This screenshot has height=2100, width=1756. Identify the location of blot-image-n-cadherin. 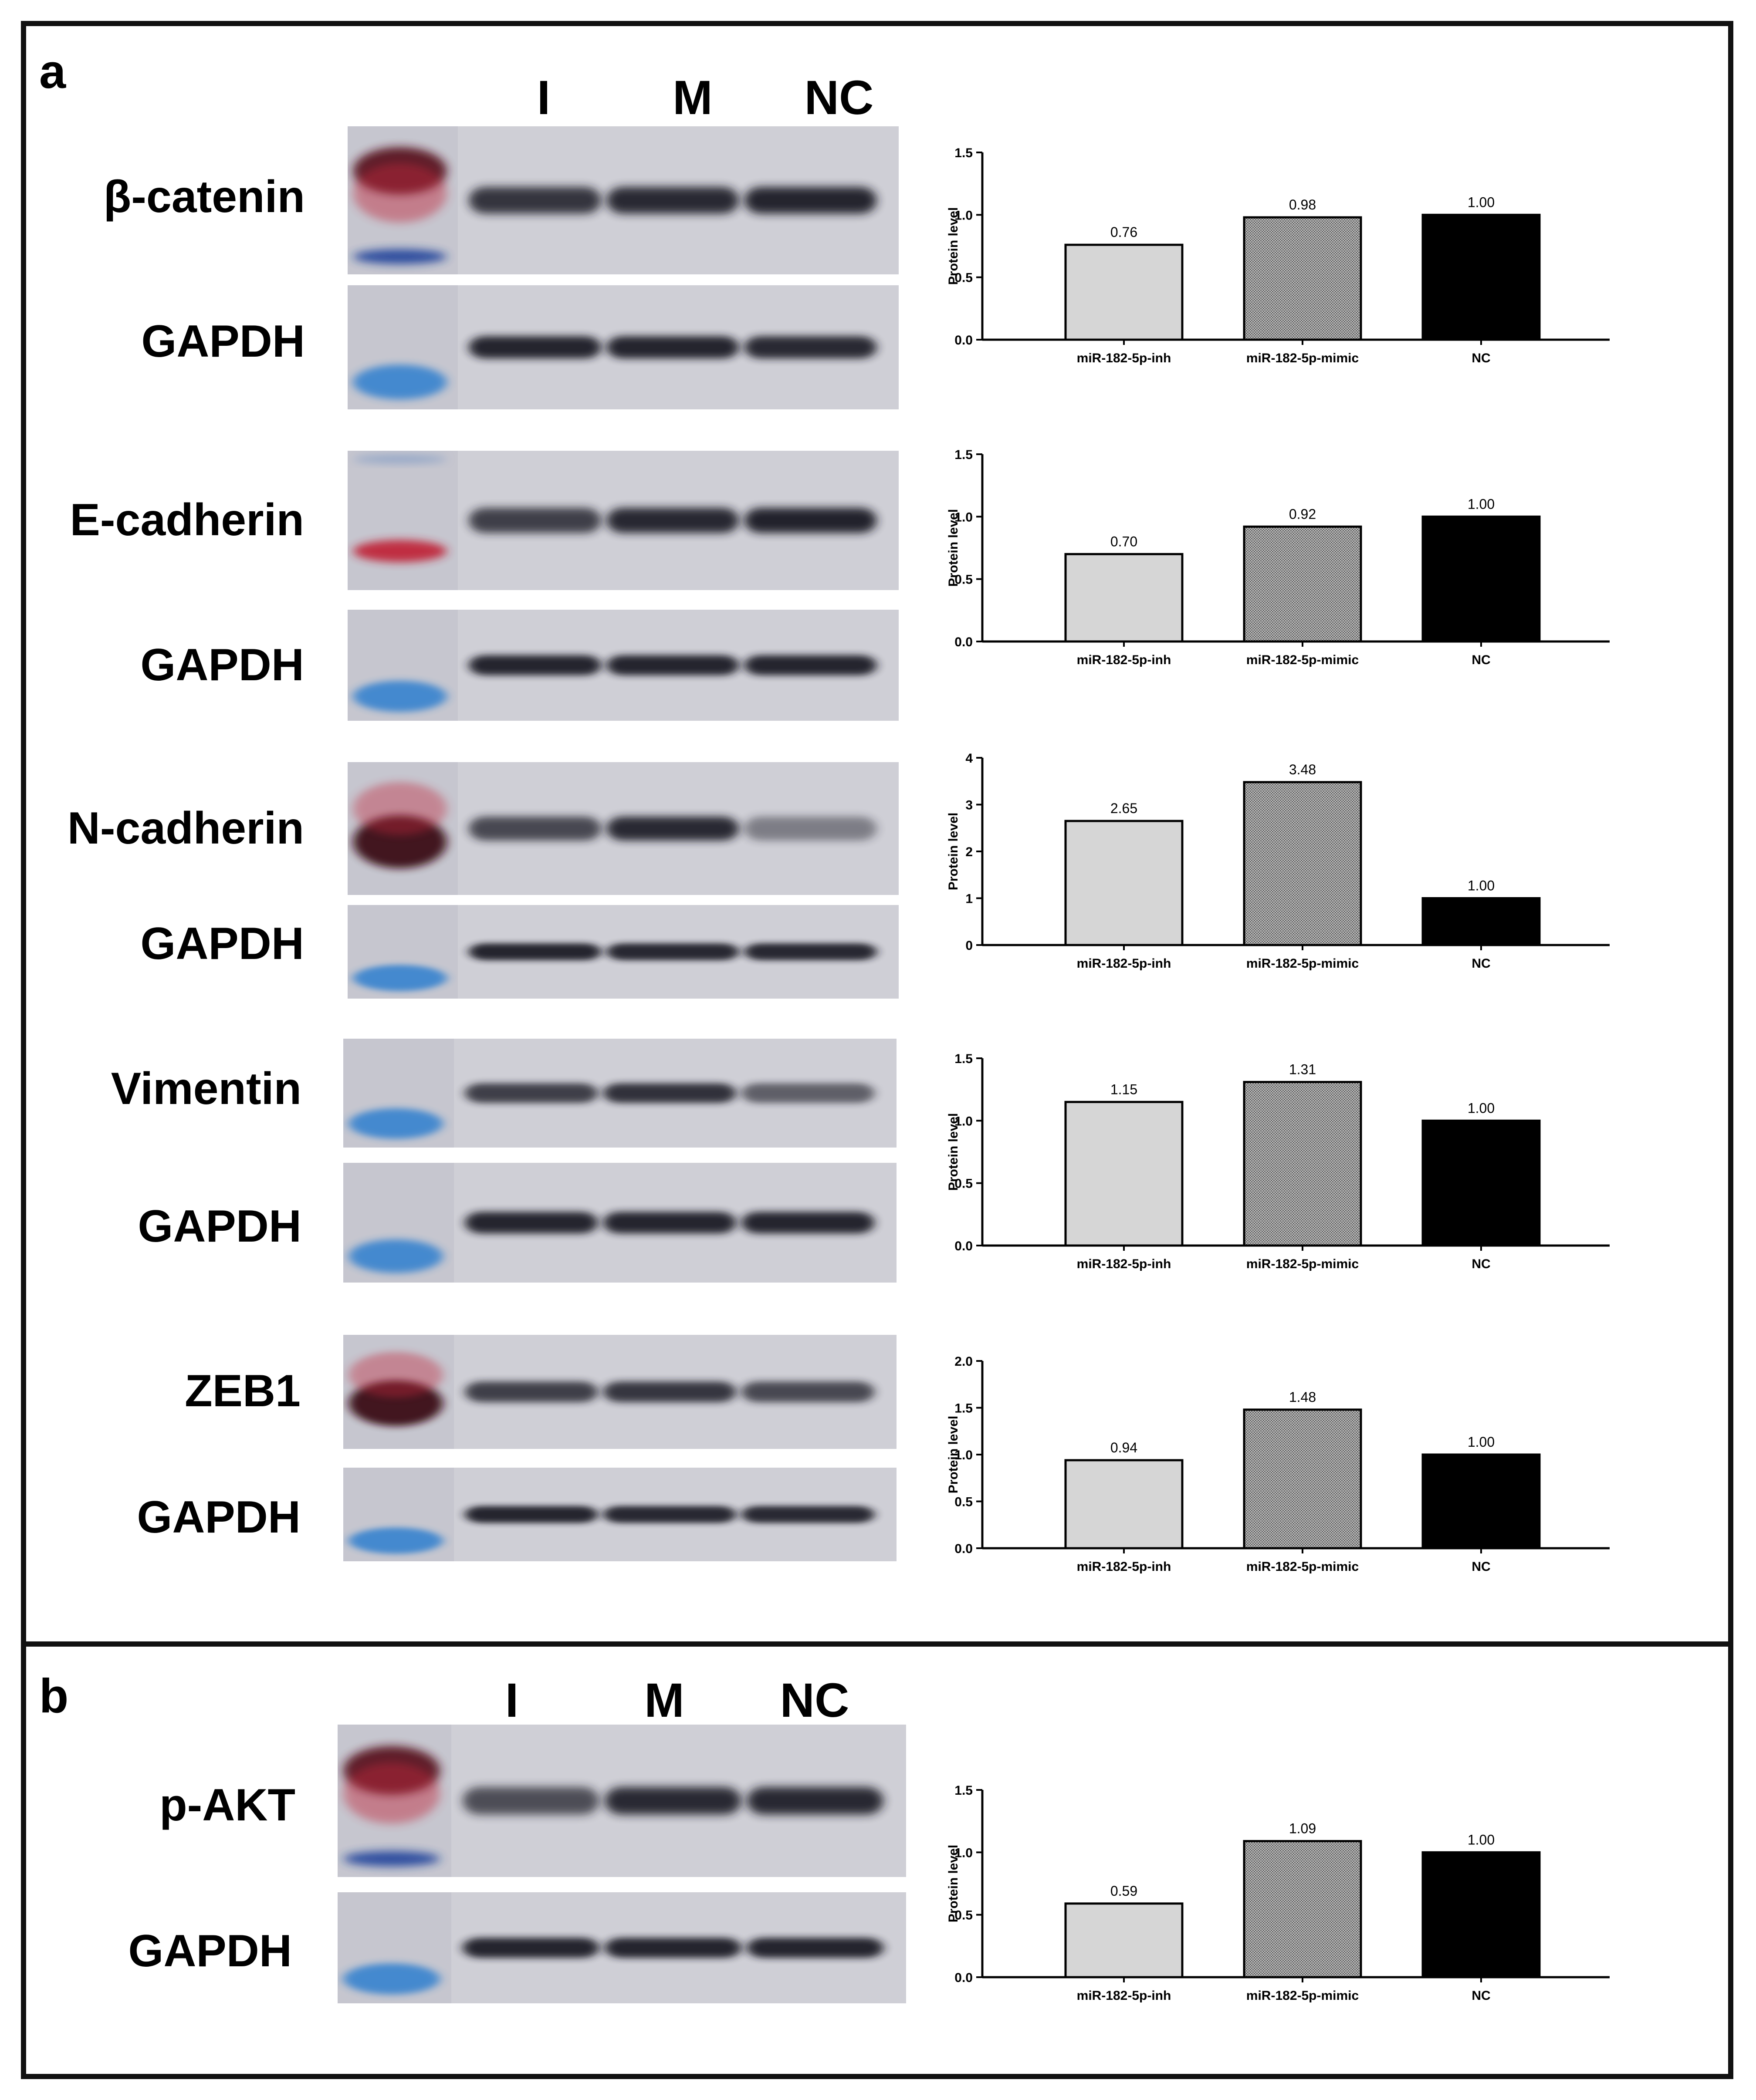
(623, 828).